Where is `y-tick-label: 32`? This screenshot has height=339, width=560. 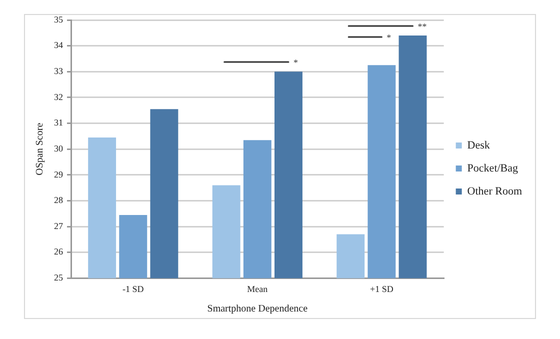 y-tick-label: 32 is located at coordinates (58, 97).